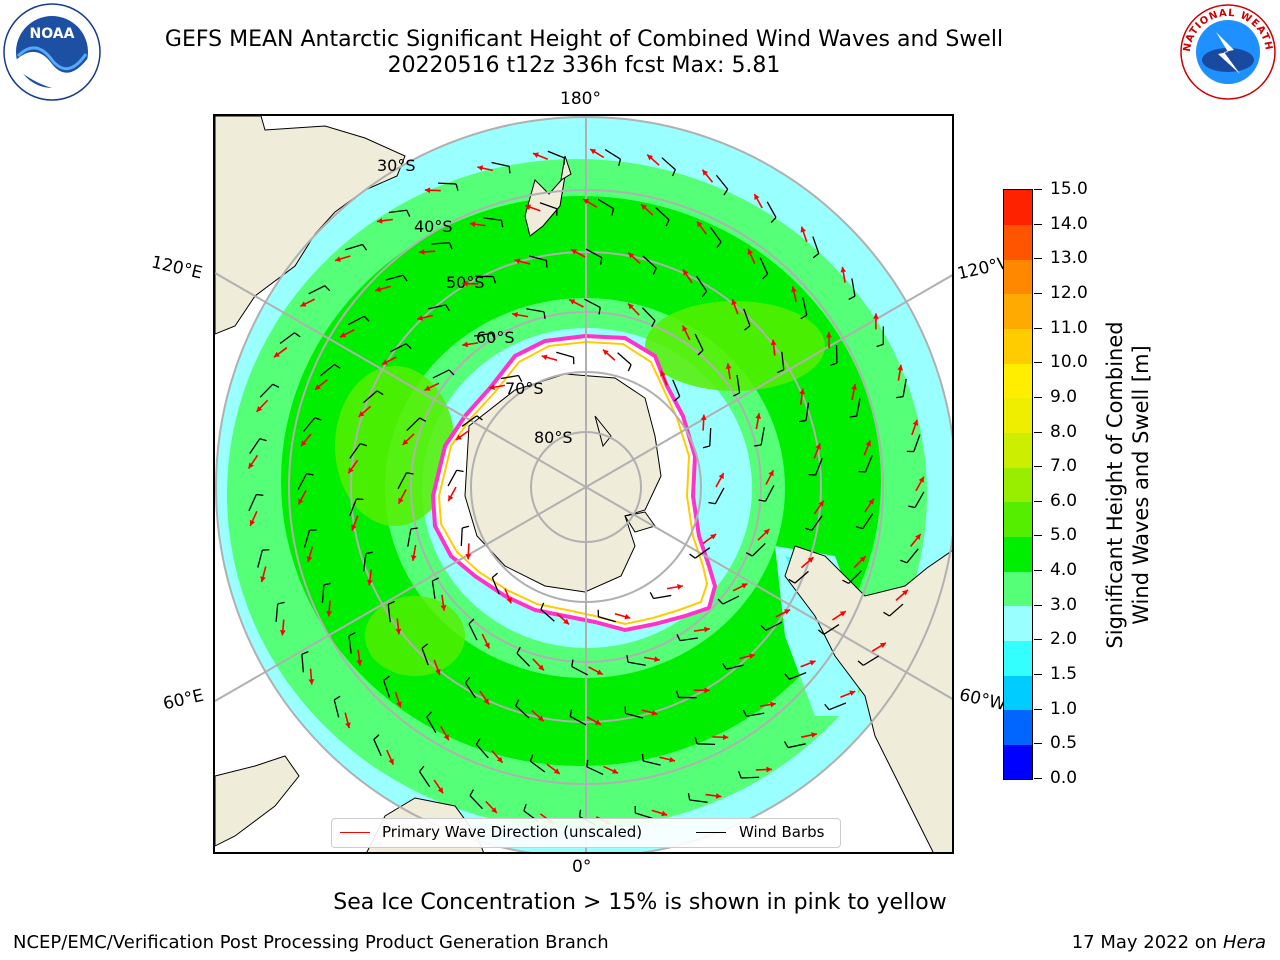 This screenshot has height=960, width=1280. I want to click on colorbar-title-line1: Significant Height of Combined, so click(1115, 485).